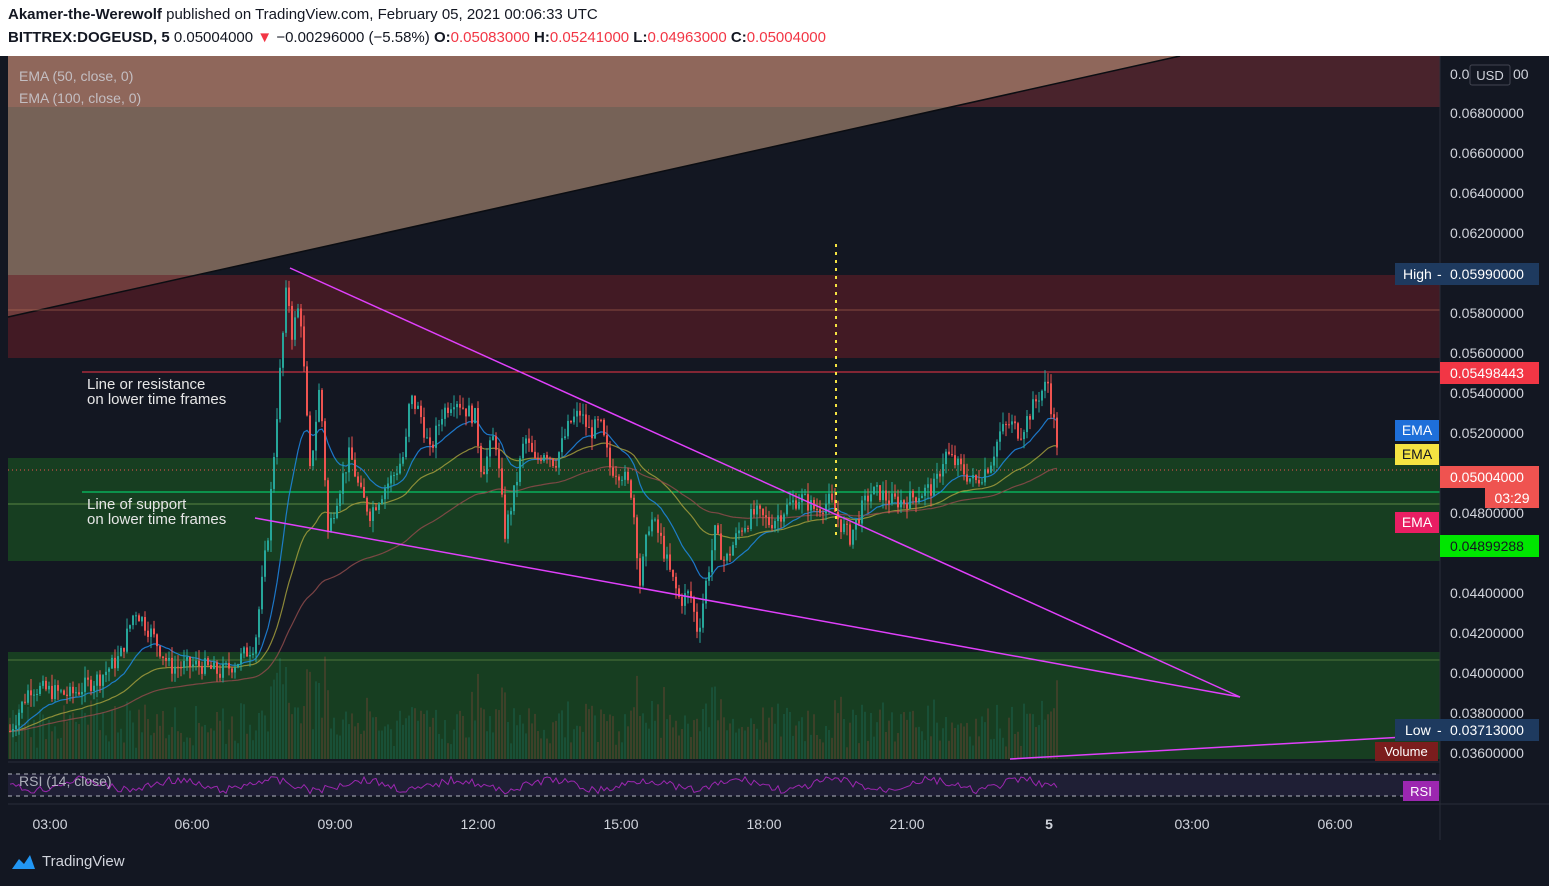 Image resolution: width=1549 pixels, height=886 pixels. I want to click on descending-trendline-lower, so click(747, 607).